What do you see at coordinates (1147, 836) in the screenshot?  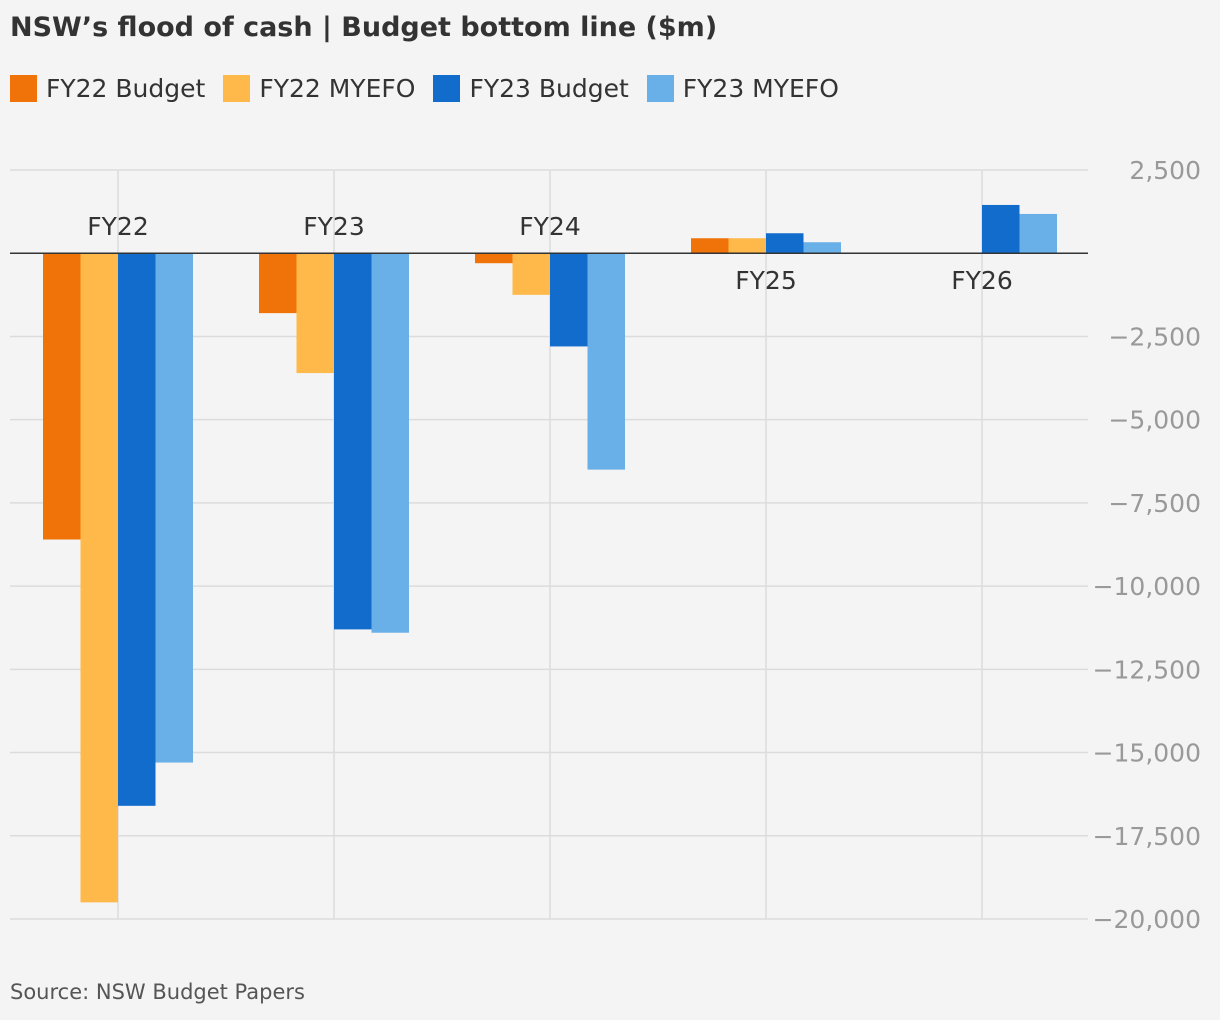 I see `y-tick-label: −17,500` at bounding box center [1147, 836].